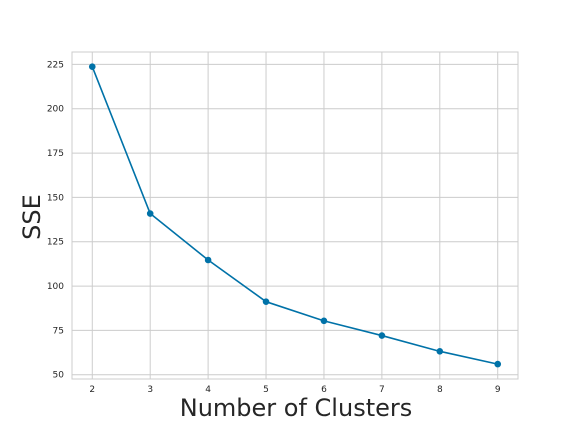  What do you see at coordinates (92, 390) in the screenshot?
I see `x-tick-label: 2` at bounding box center [92, 390].